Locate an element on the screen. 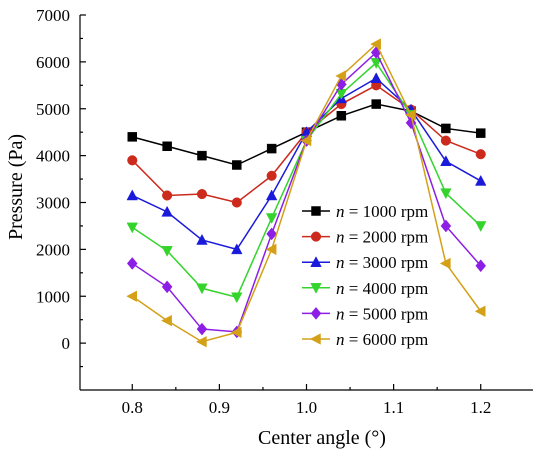 The width and height of the screenshot is (550, 452). y-tick-label: 1000 is located at coordinates (53, 296).